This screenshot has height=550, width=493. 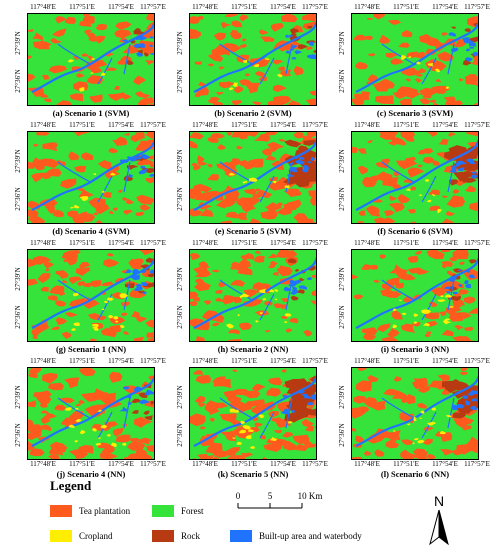 What do you see at coordinates (178, 511) in the screenshot?
I see `legend-item: Forest` at bounding box center [178, 511].